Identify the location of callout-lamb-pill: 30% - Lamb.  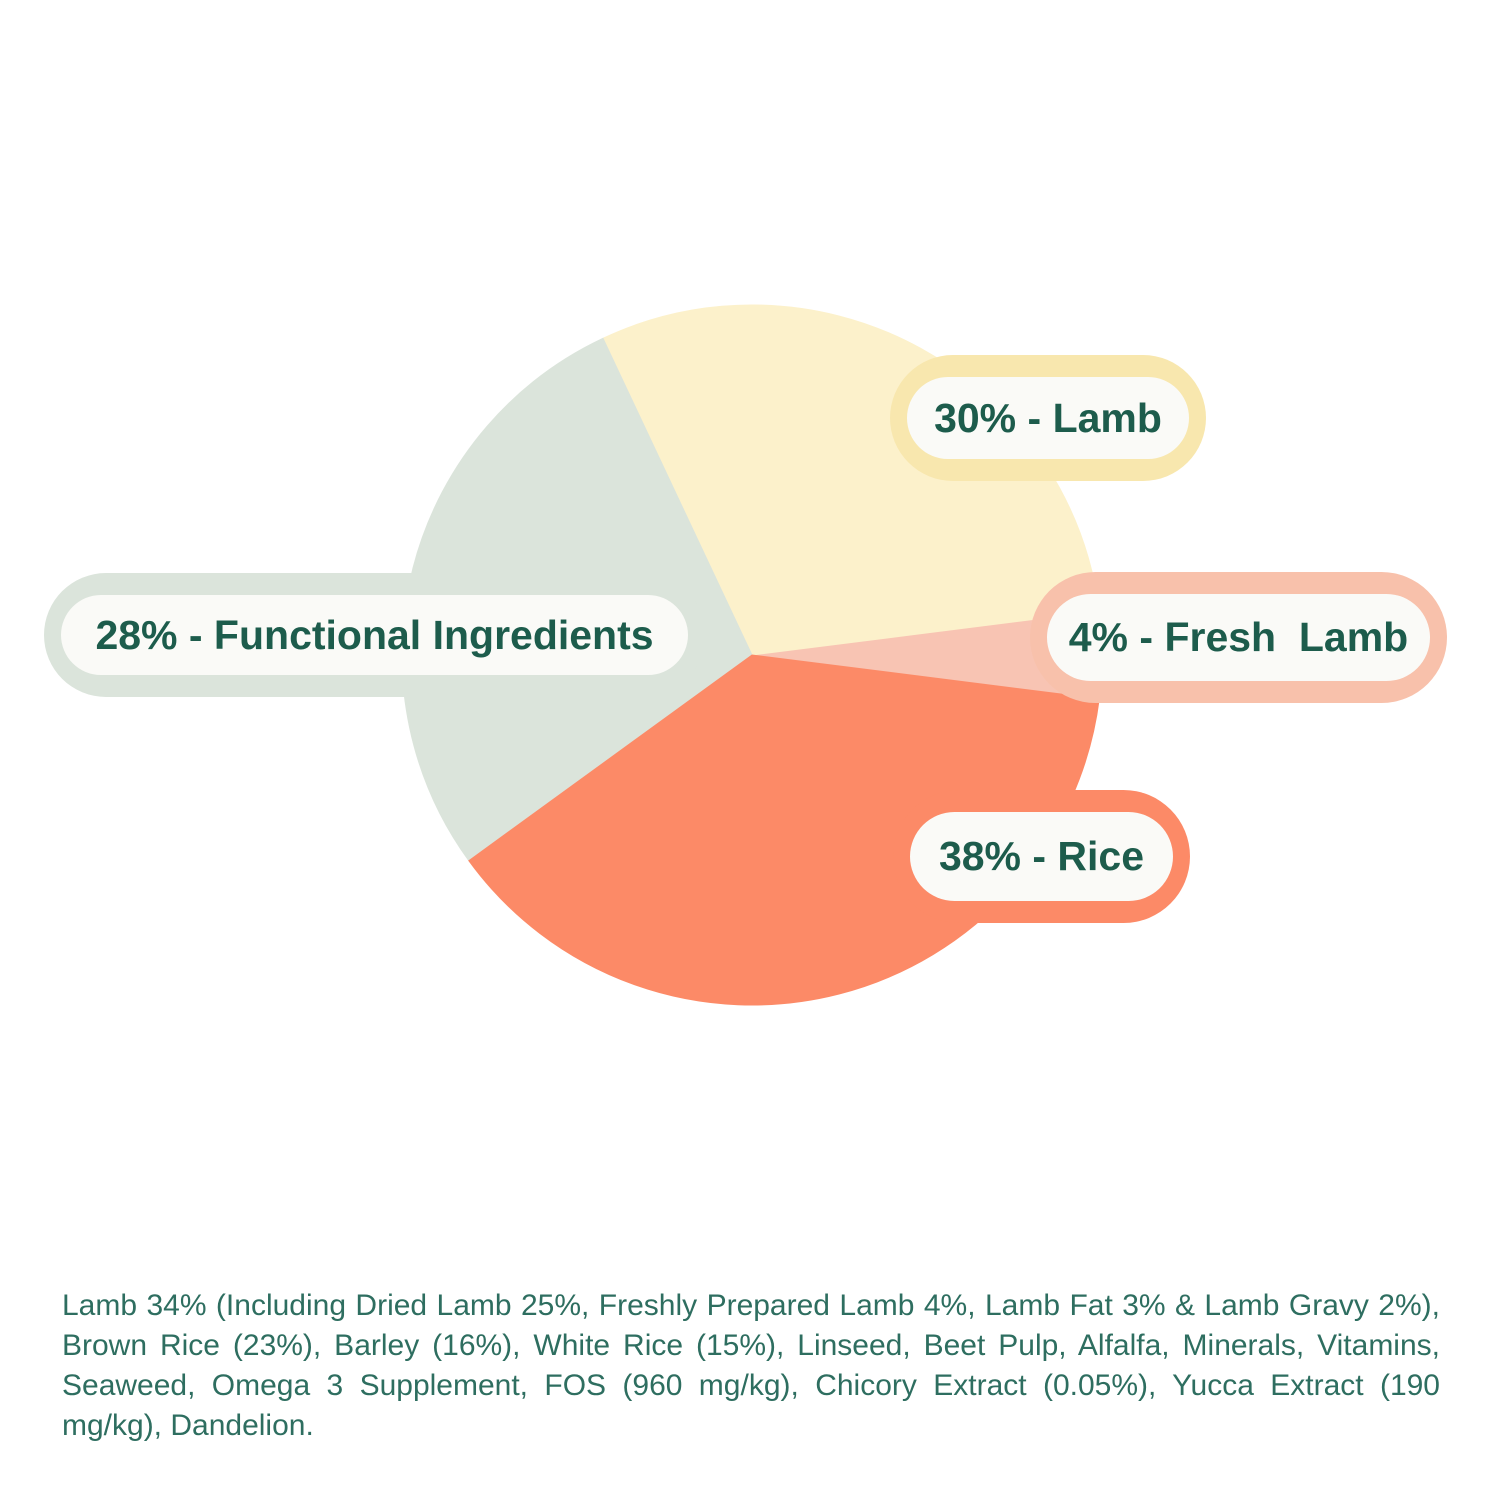
(1048, 418).